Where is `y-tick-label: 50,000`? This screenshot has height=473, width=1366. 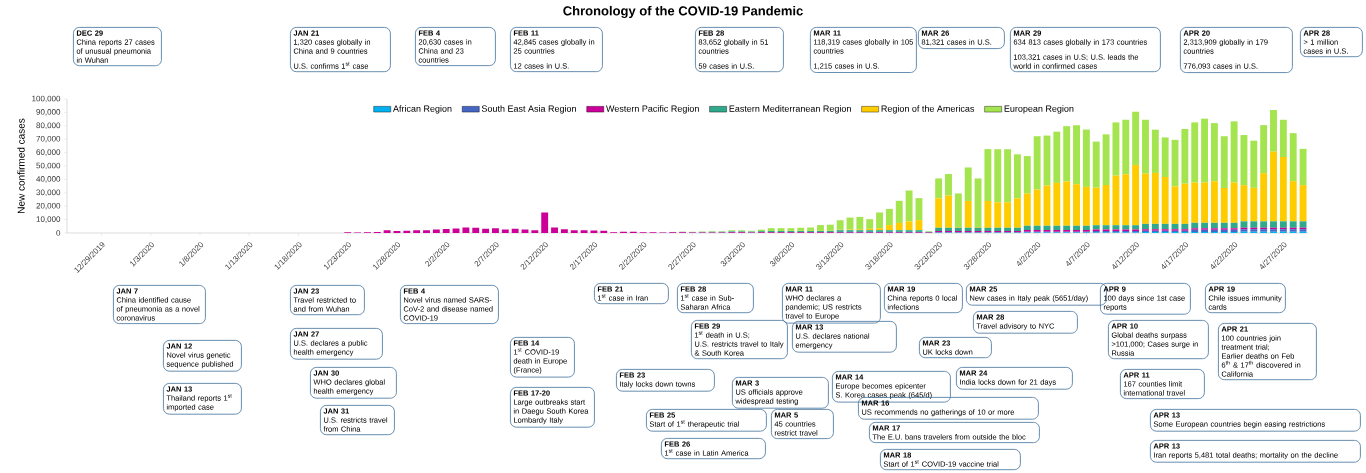 y-tick-label: 50,000 is located at coordinates (48, 166).